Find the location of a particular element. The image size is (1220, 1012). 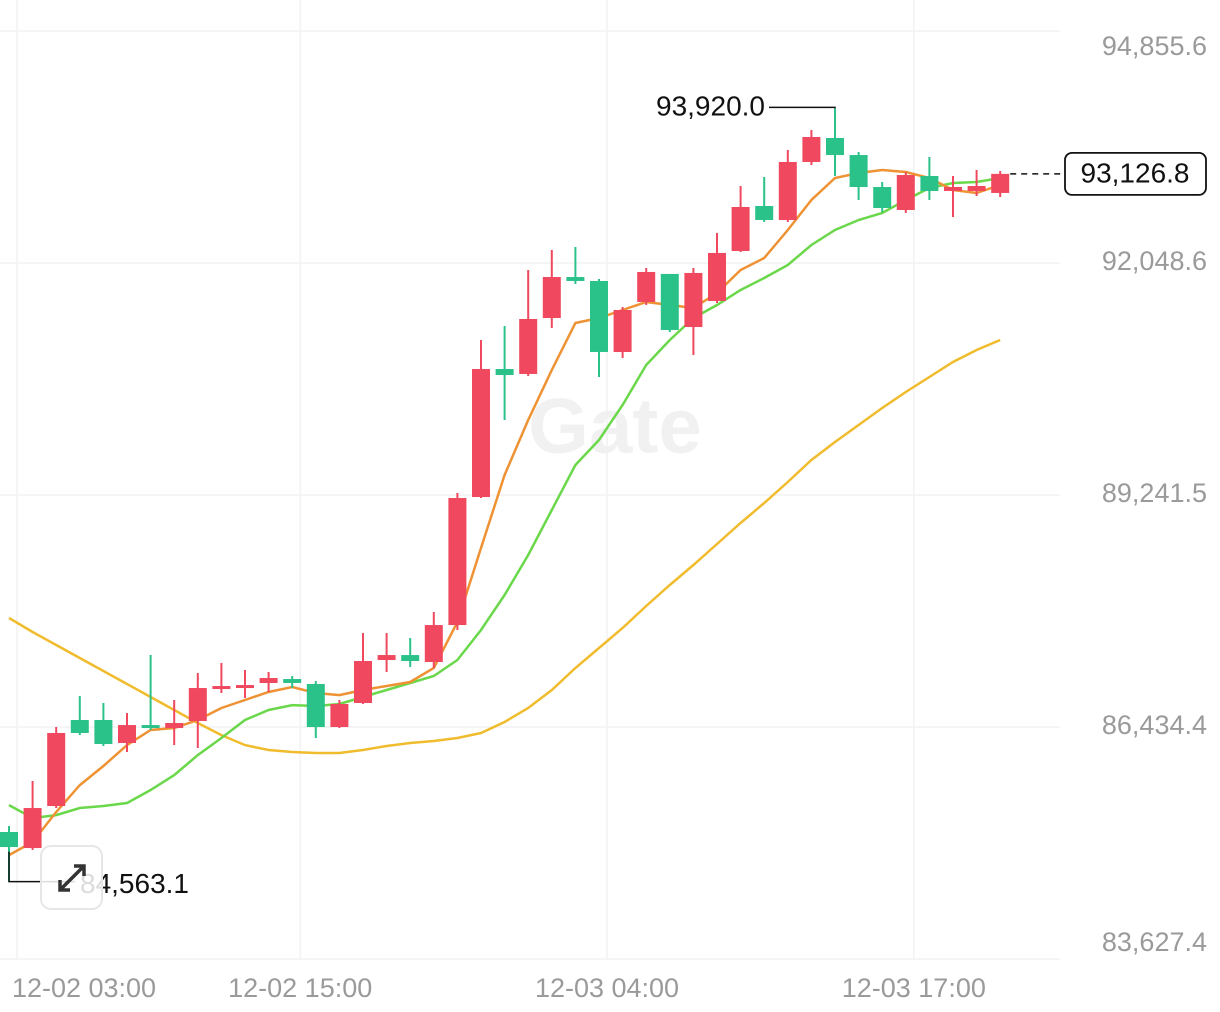

last-price-box is located at coordinates (1135, 173).